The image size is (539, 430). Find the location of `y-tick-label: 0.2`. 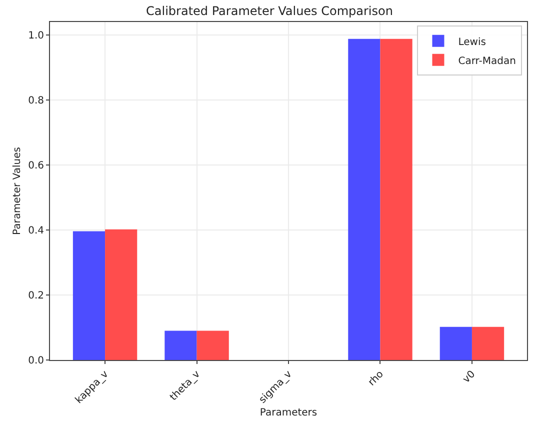

y-tick-label: 0.2 is located at coordinates (36, 296).